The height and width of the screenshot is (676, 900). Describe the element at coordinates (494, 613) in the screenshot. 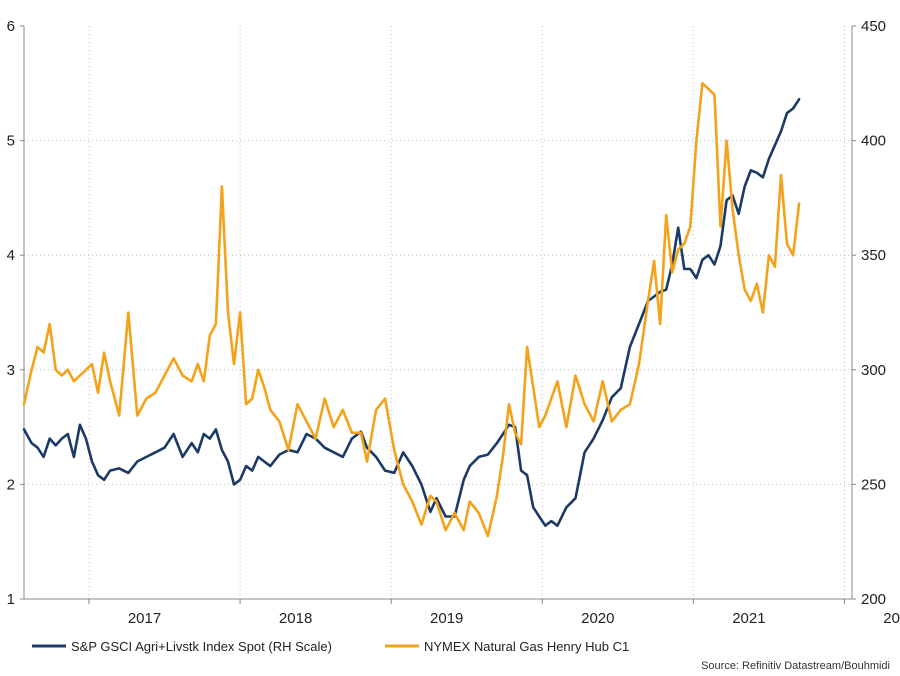

I see `x-axis-ticks: 2017 2018 2019 2020 2021 2022` at that location.